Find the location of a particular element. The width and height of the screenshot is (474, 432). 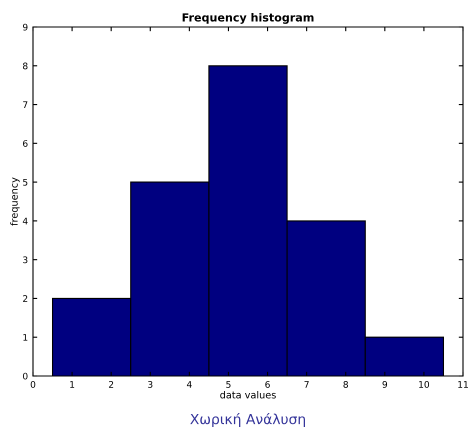

x-tick-label: 11 is located at coordinates (463, 384).